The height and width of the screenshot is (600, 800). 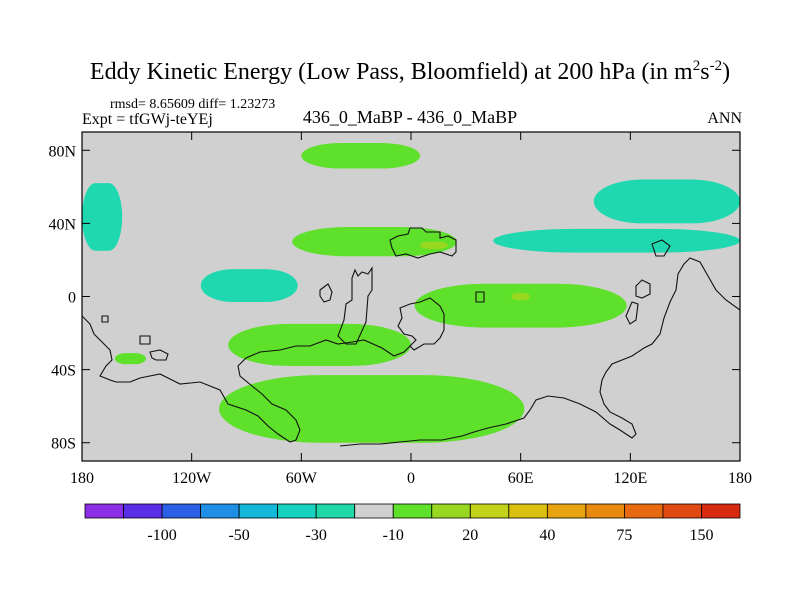 I want to click on colorbar-label: 150, so click(x=701, y=535).